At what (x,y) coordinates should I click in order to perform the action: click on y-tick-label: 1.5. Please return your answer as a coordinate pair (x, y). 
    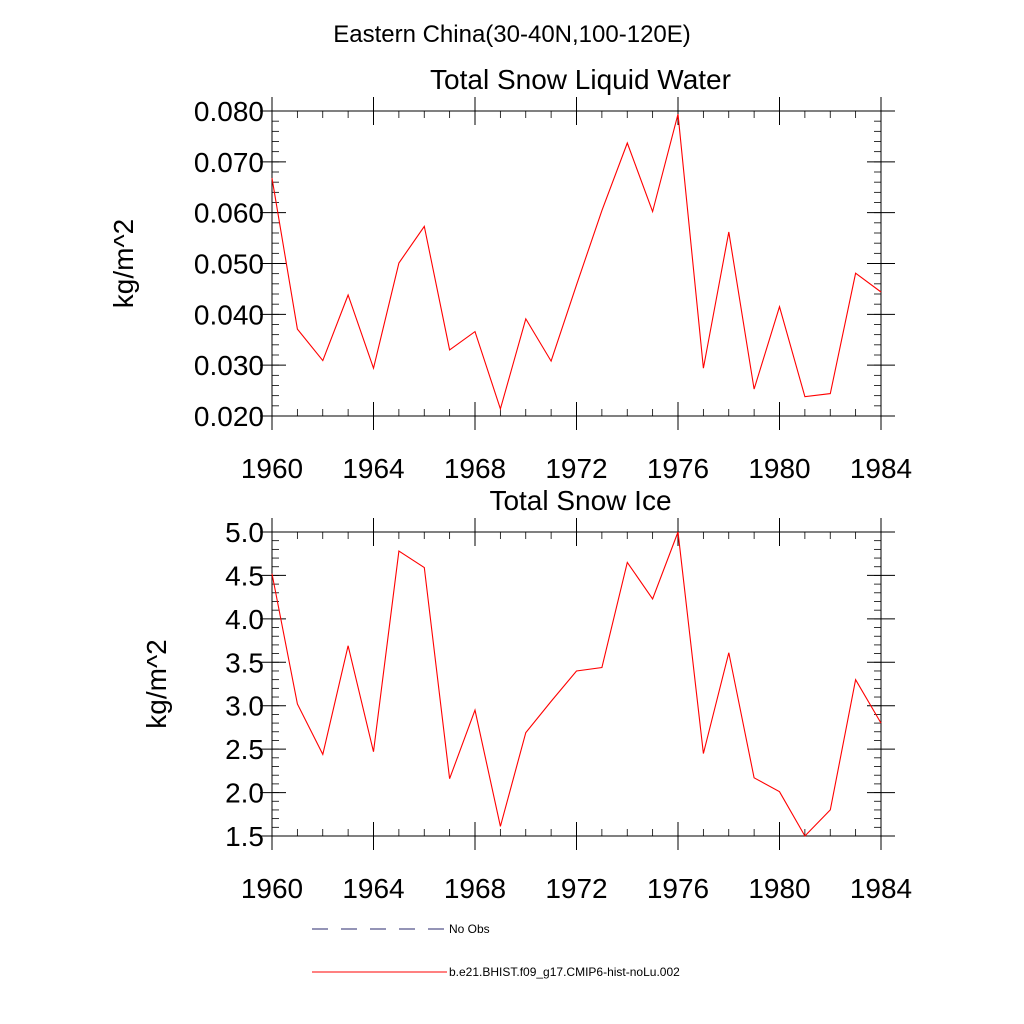
    Looking at the image, I should click on (244, 836).